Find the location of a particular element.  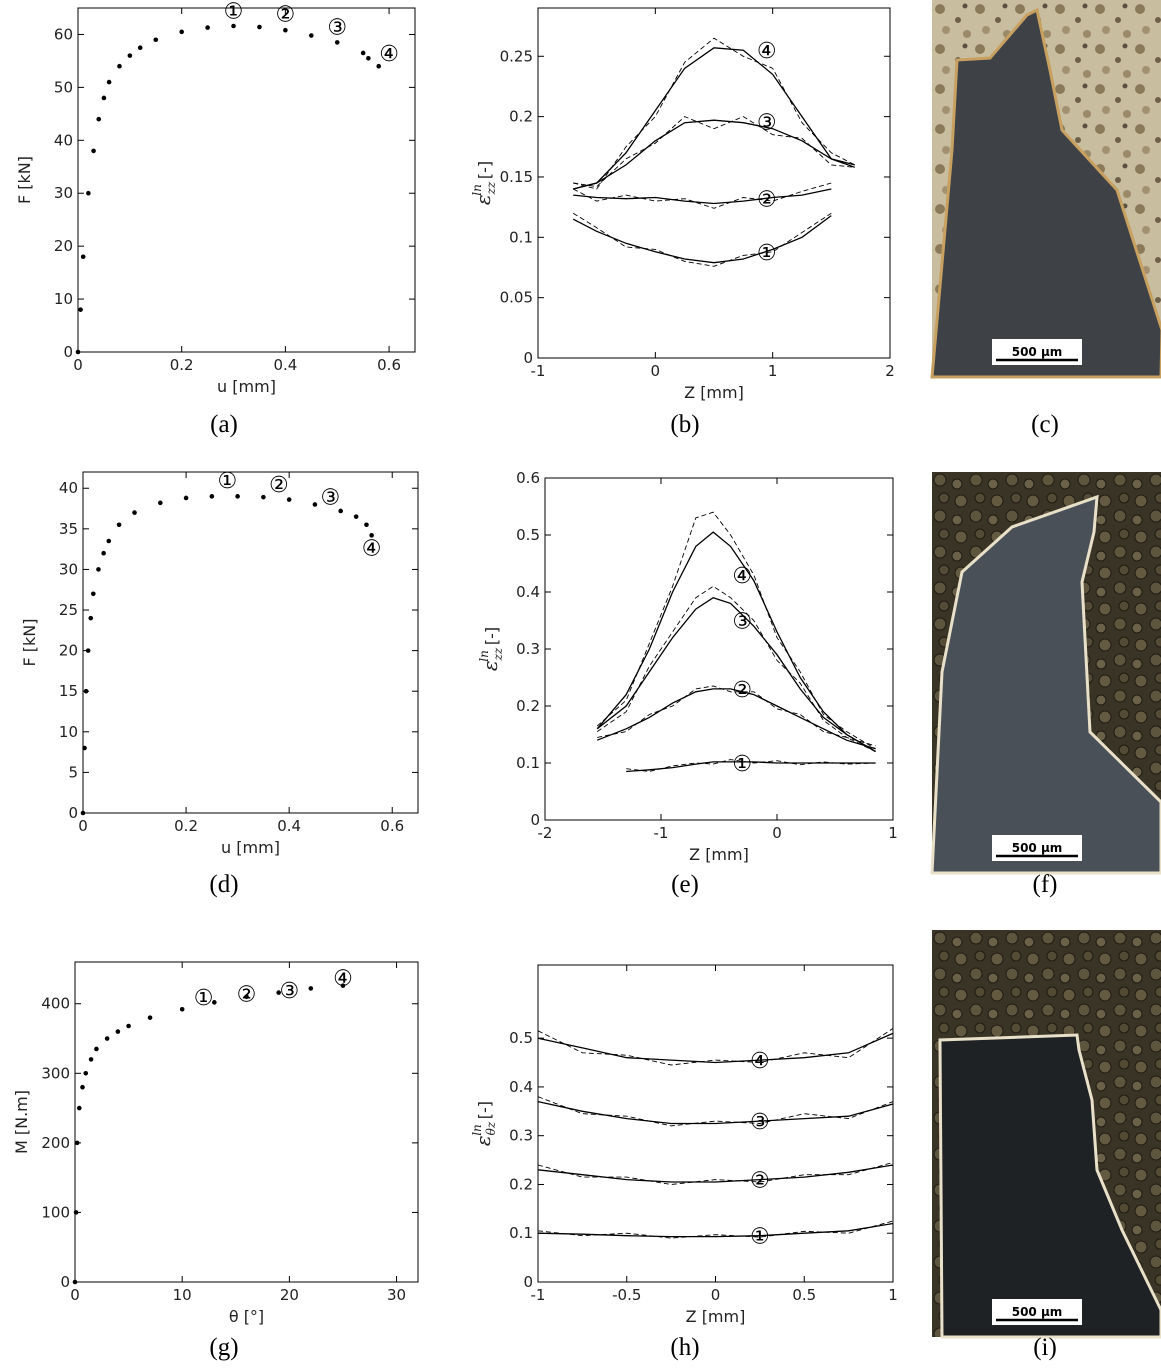

y-tick-label: 5 is located at coordinates (73, 772).